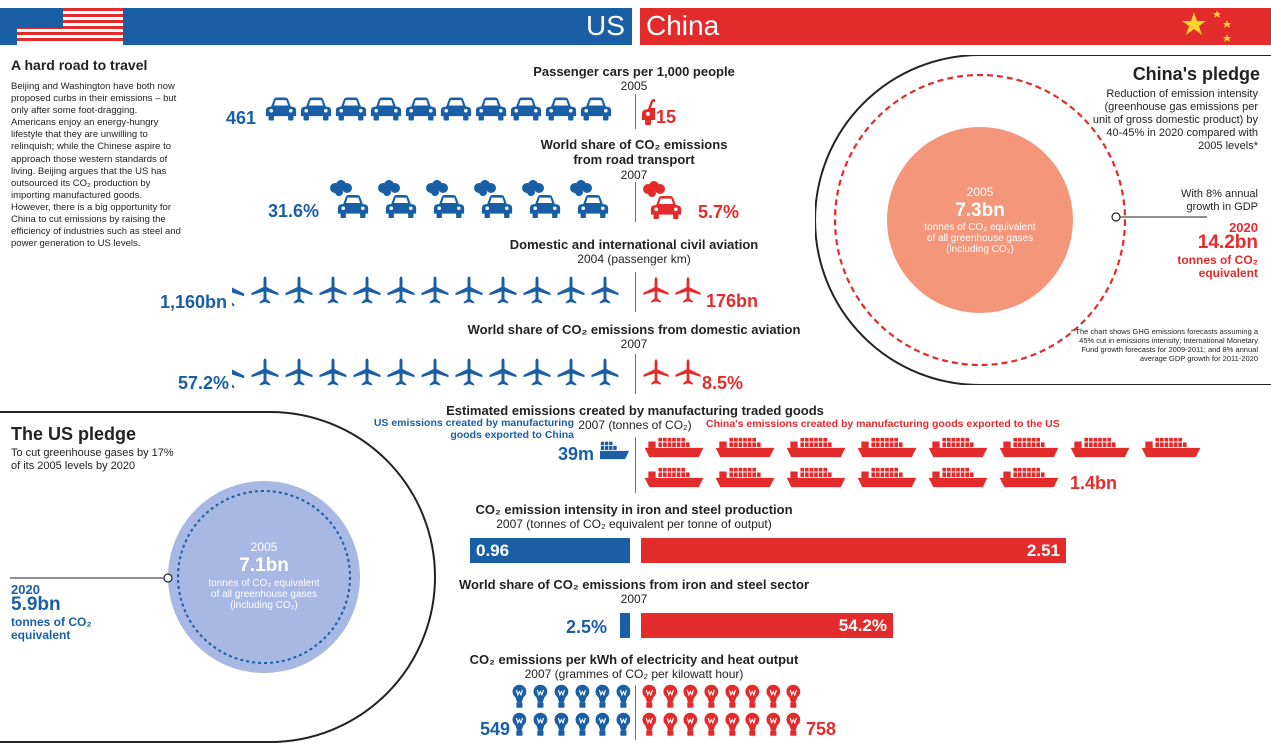 The image size is (1271, 747). Describe the element at coordinates (674, 290) in the screenshot. I see `aviation-china-icons` at that location.